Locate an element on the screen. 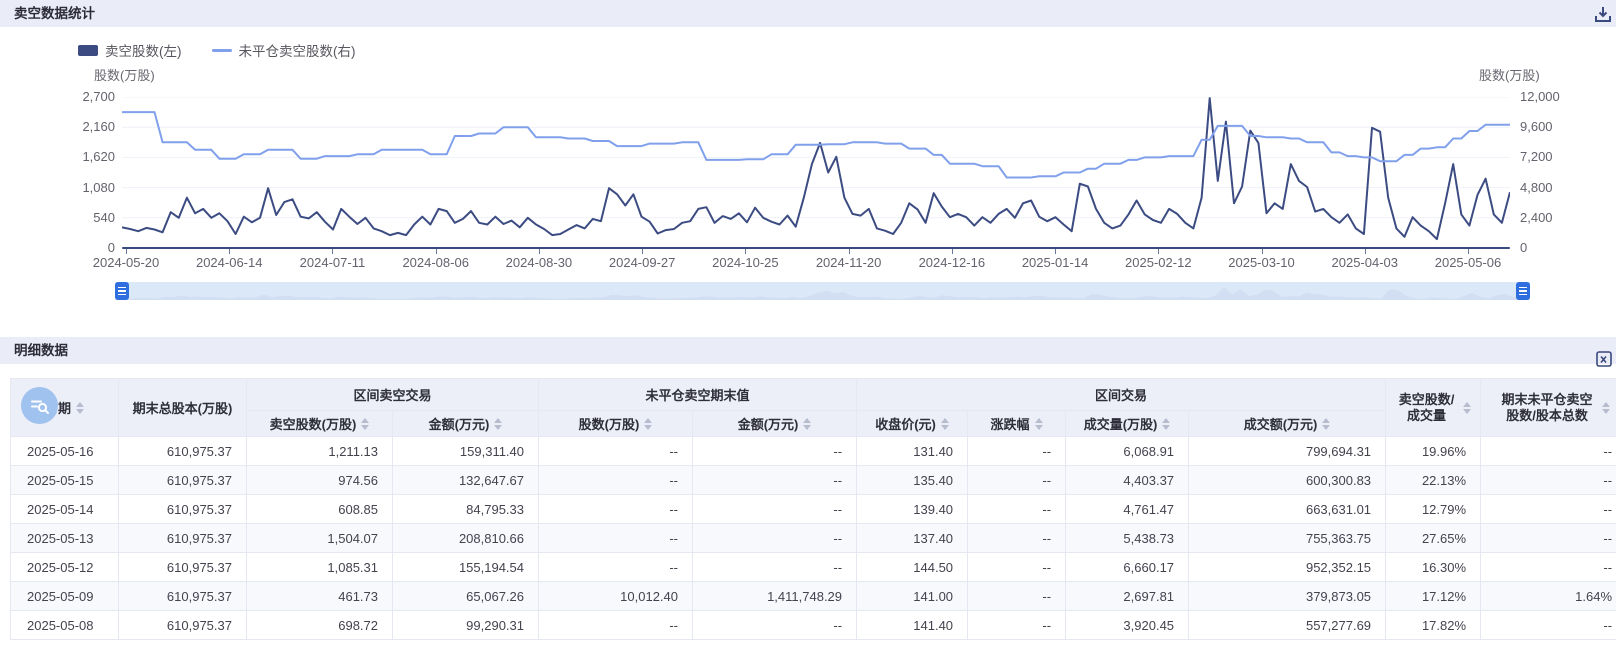 This screenshot has width=1616, height=659. x-tick-label: 2024-08-06 is located at coordinates (435, 262).